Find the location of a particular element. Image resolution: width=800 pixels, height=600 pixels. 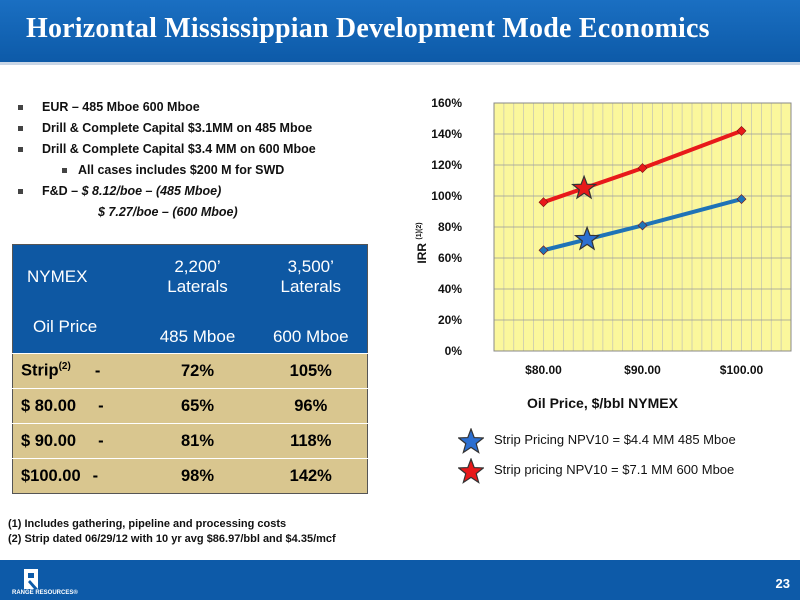

table-header-row: Oil Price 485 Mboe 600 Mboe is located at coordinates (190, 331).